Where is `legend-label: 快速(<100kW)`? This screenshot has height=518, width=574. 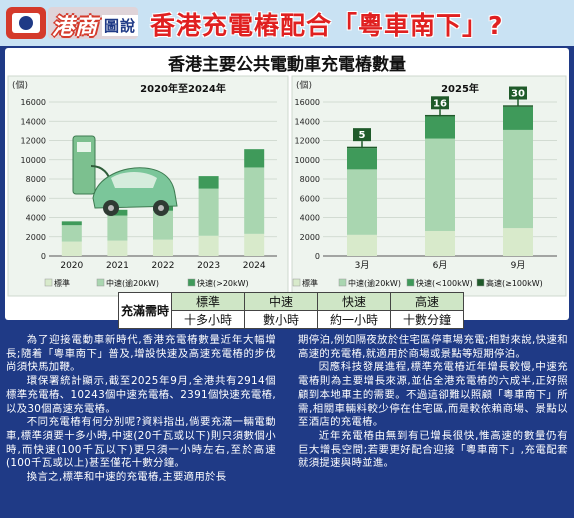
legend-label: 快速(<100kW) is located at coordinates (444, 283).